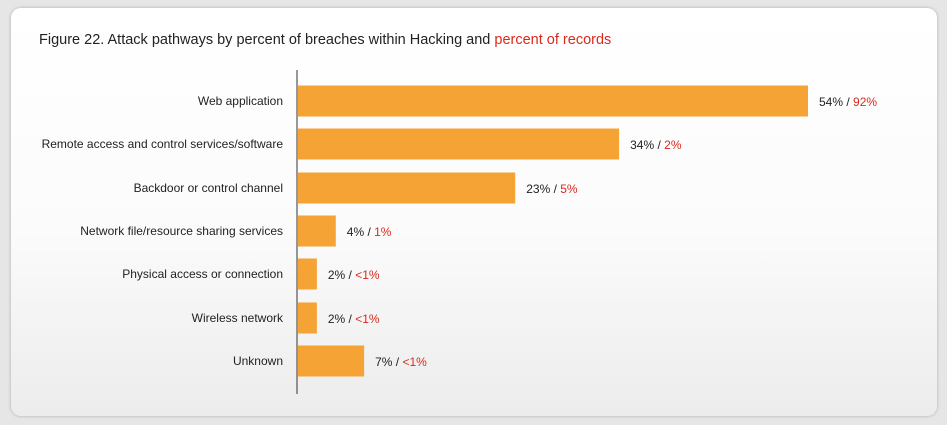  What do you see at coordinates (341, 319) in the screenshot?
I see `value-label-breaches-5: 2% /` at bounding box center [341, 319].